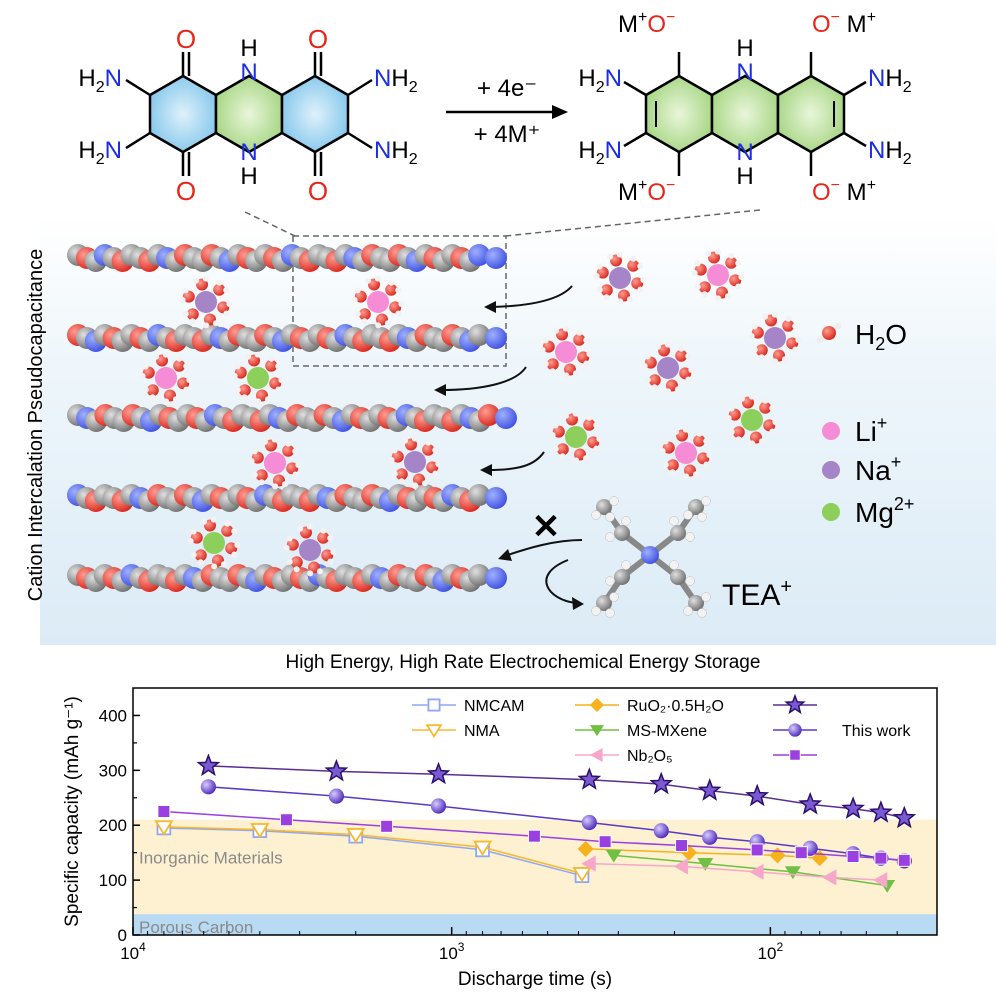  What do you see at coordinates (535, 979) in the screenshot?
I see `x-axis-label: Discharge time (s)` at bounding box center [535, 979].